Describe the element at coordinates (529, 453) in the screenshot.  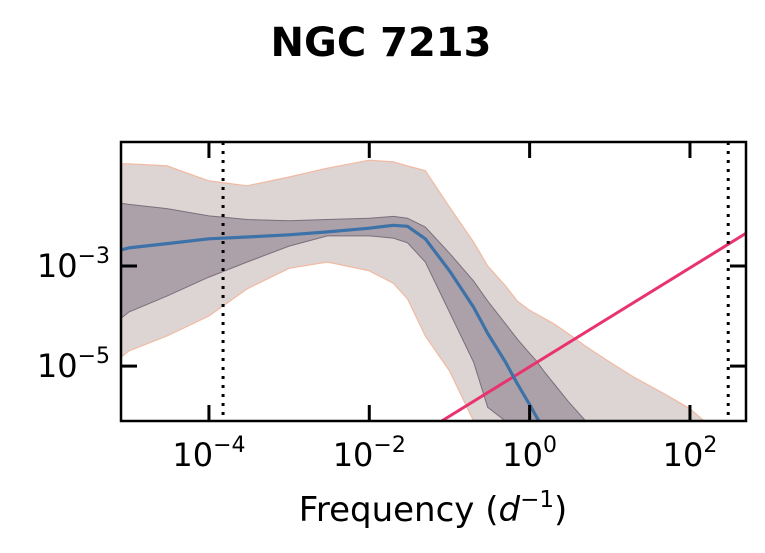
I see `x-tick-label-2: 10⁰` at that location.